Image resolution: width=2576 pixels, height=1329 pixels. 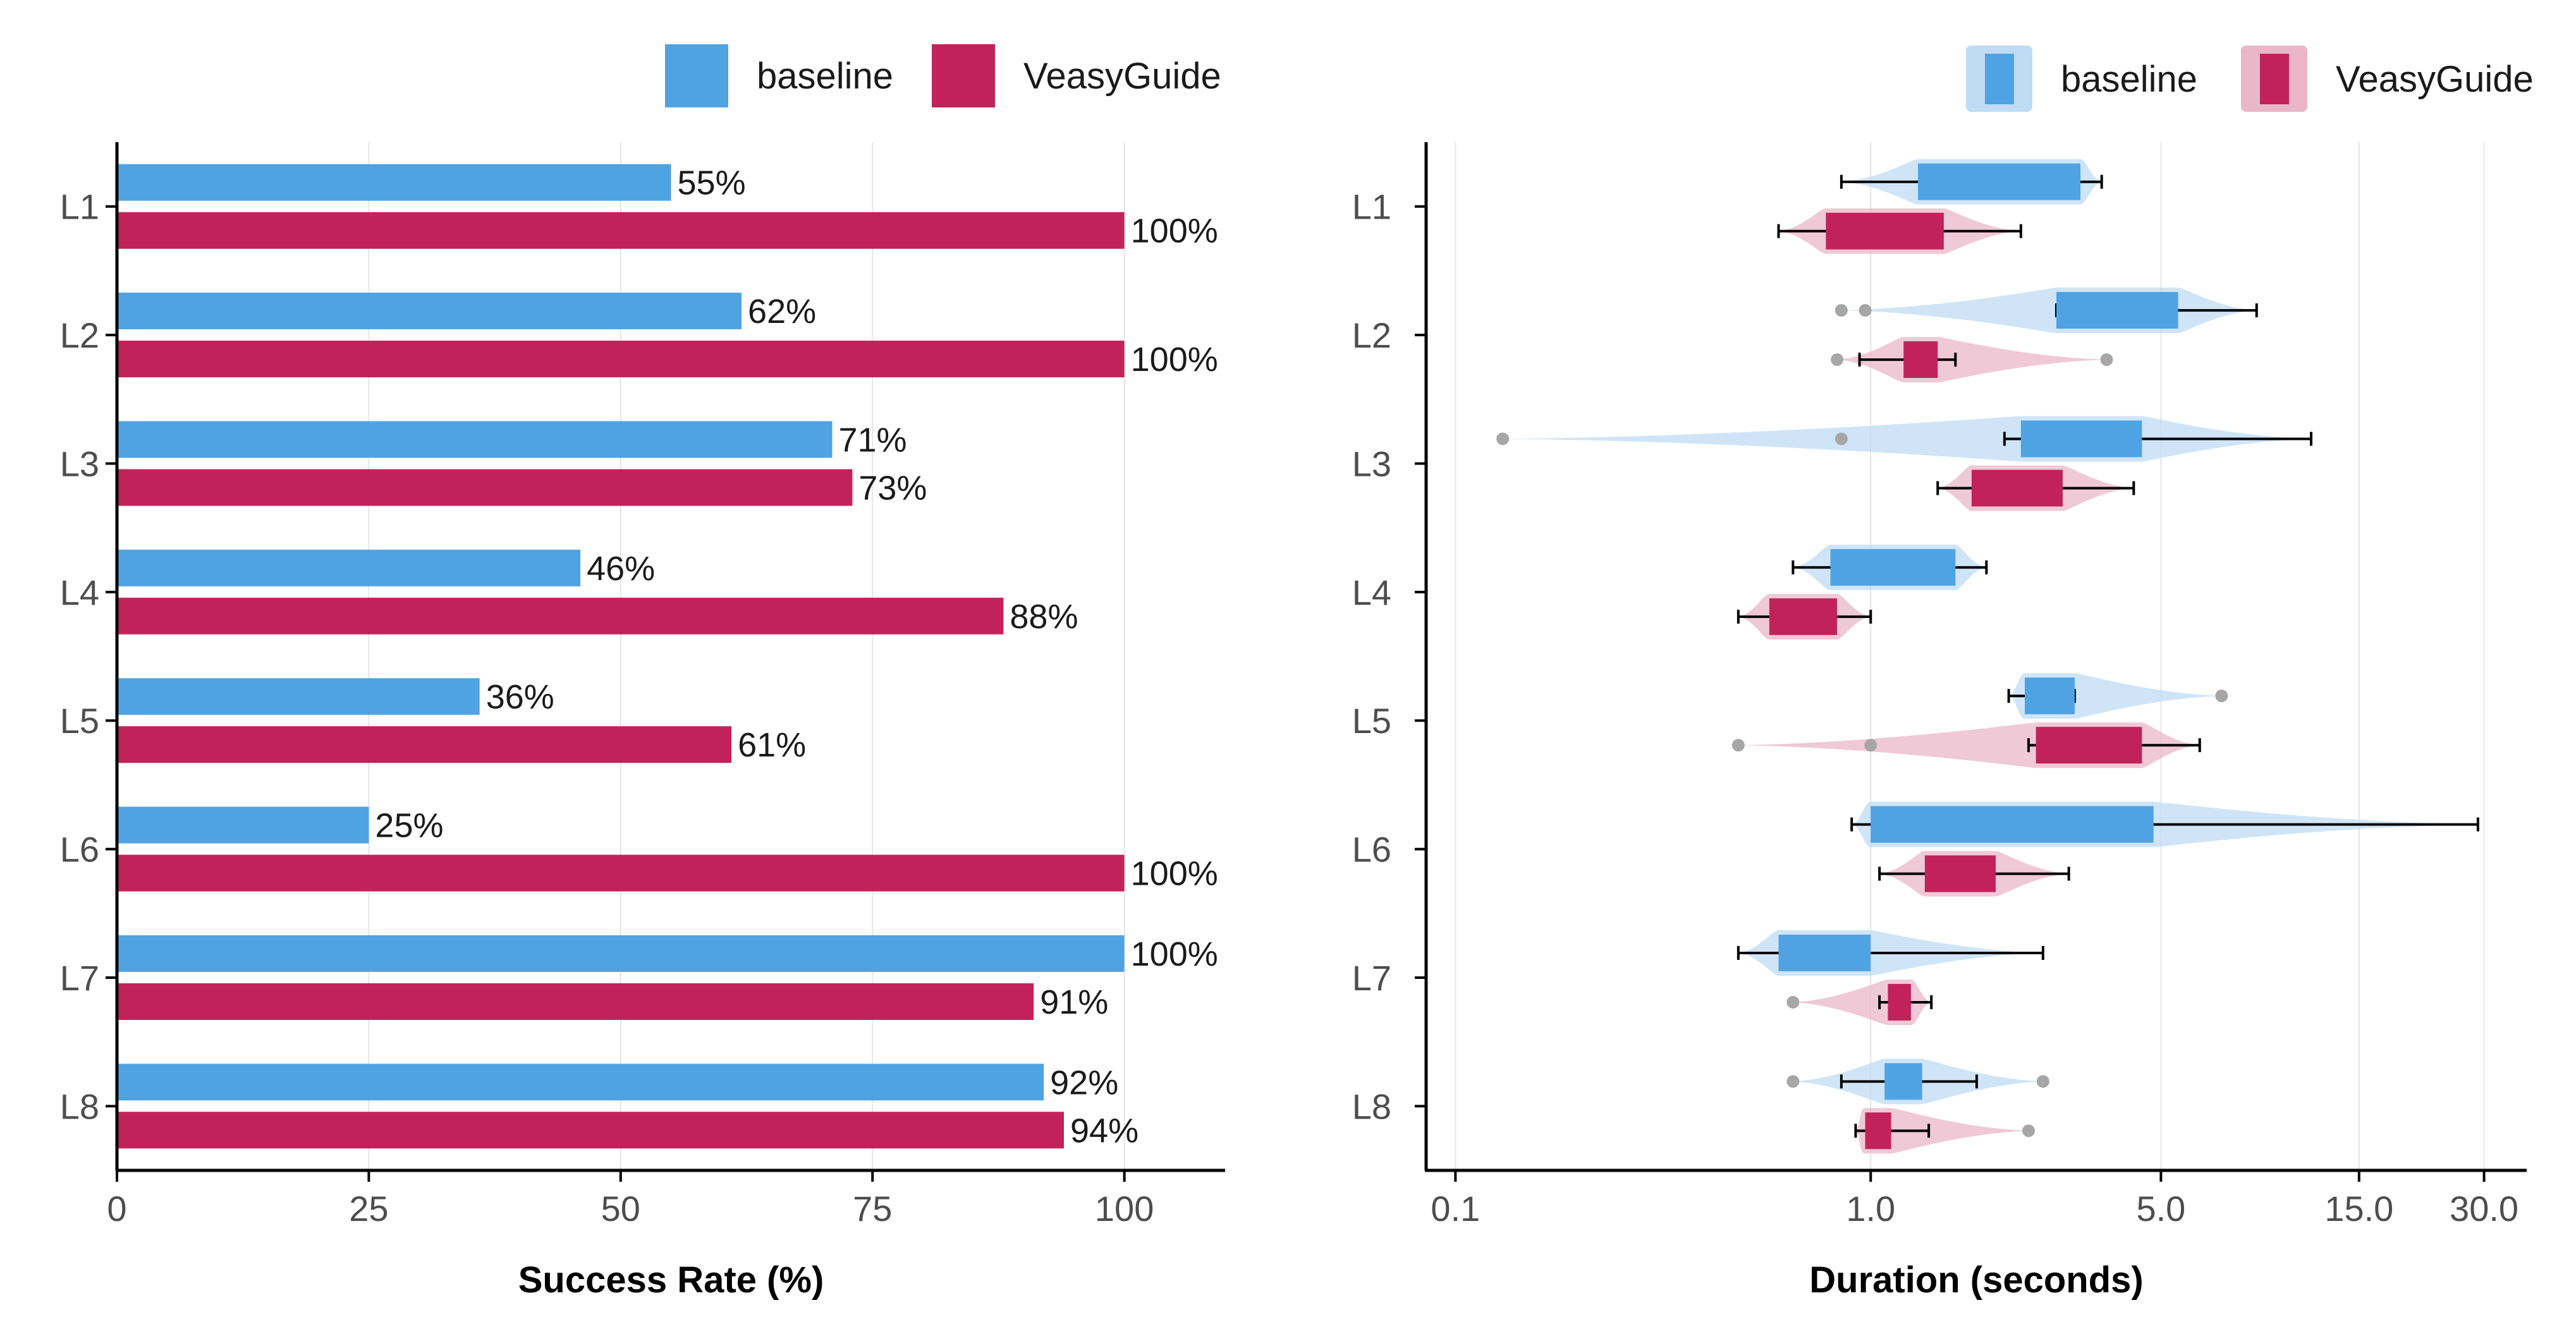 I want to click on bar-value-label: 71%, so click(x=872, y=440).